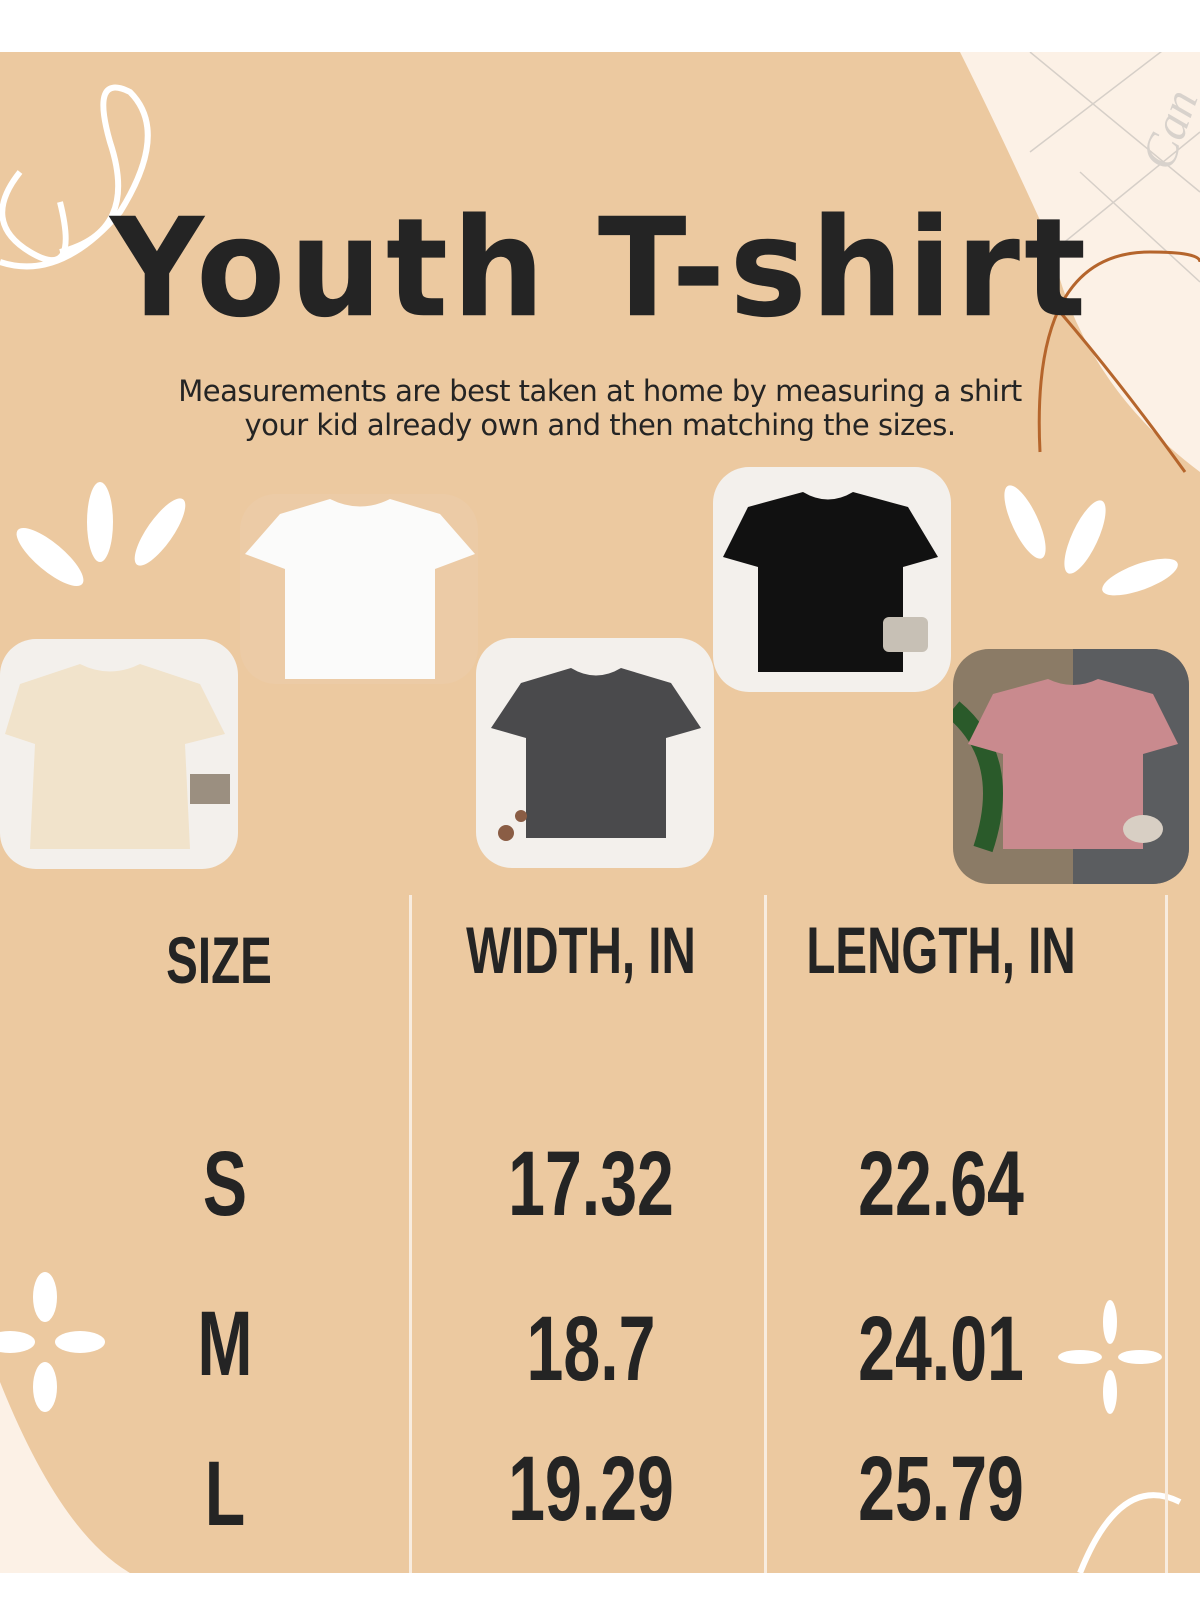 This screenshot has width=1200, height=1620. Describe the element at coordinates (225, 1344) in the screenshot. I see `row-m-size: M` at that location.